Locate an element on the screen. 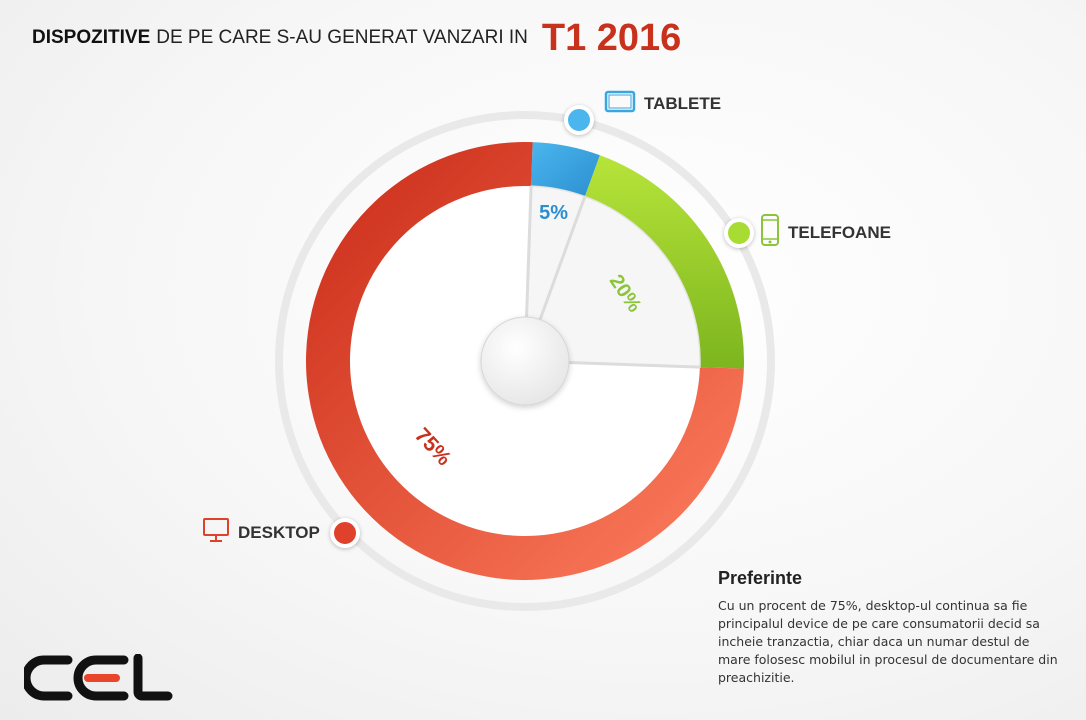 Image resolution: width=1086 pixels, height=720 pixels. legend-label-desktop: DESKTOP is located at coordinates (279, 532).